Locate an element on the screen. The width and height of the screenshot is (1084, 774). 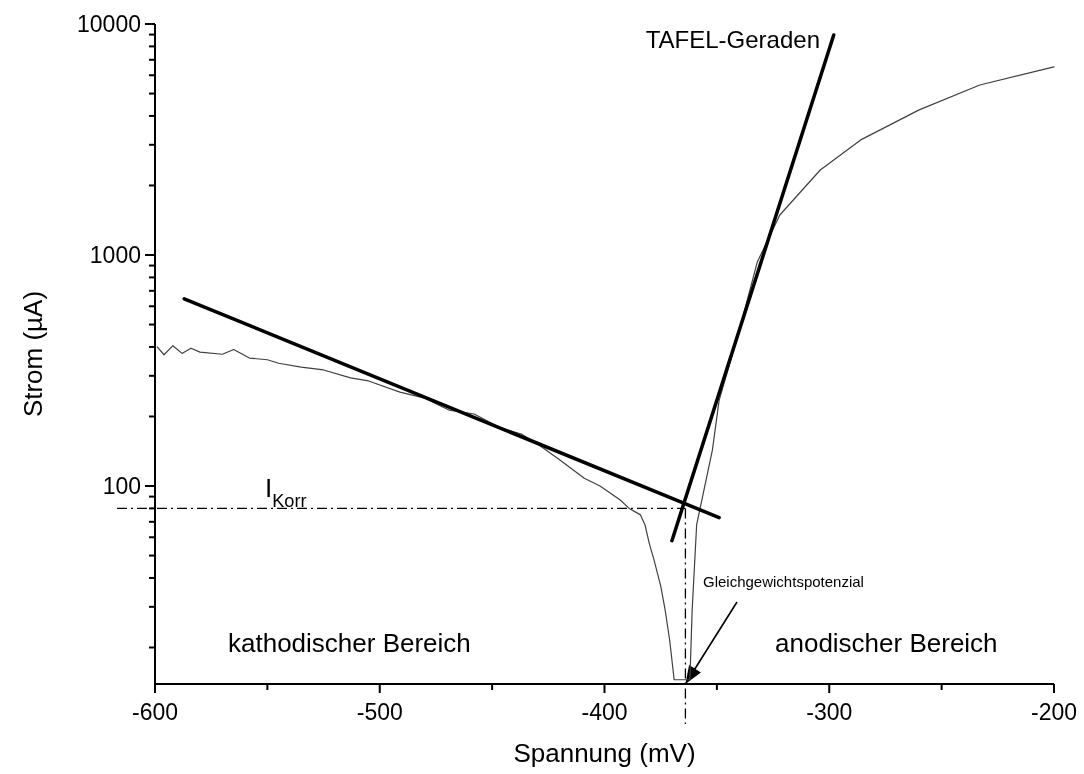
annotation: Gleichgewichtspotenzial is located at coordinates (783, 581).